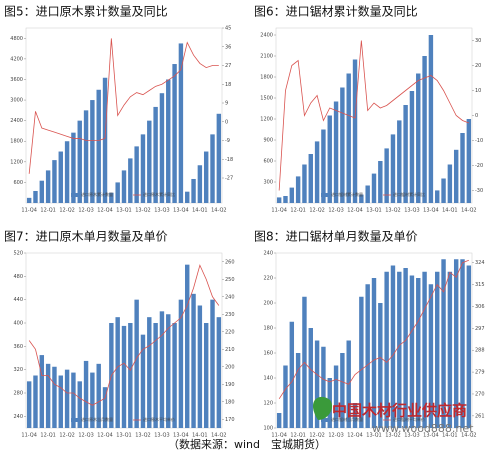 This screenshot has width=494, height=455. I want to click on y2-tick-label: -27, so click(229, 179).